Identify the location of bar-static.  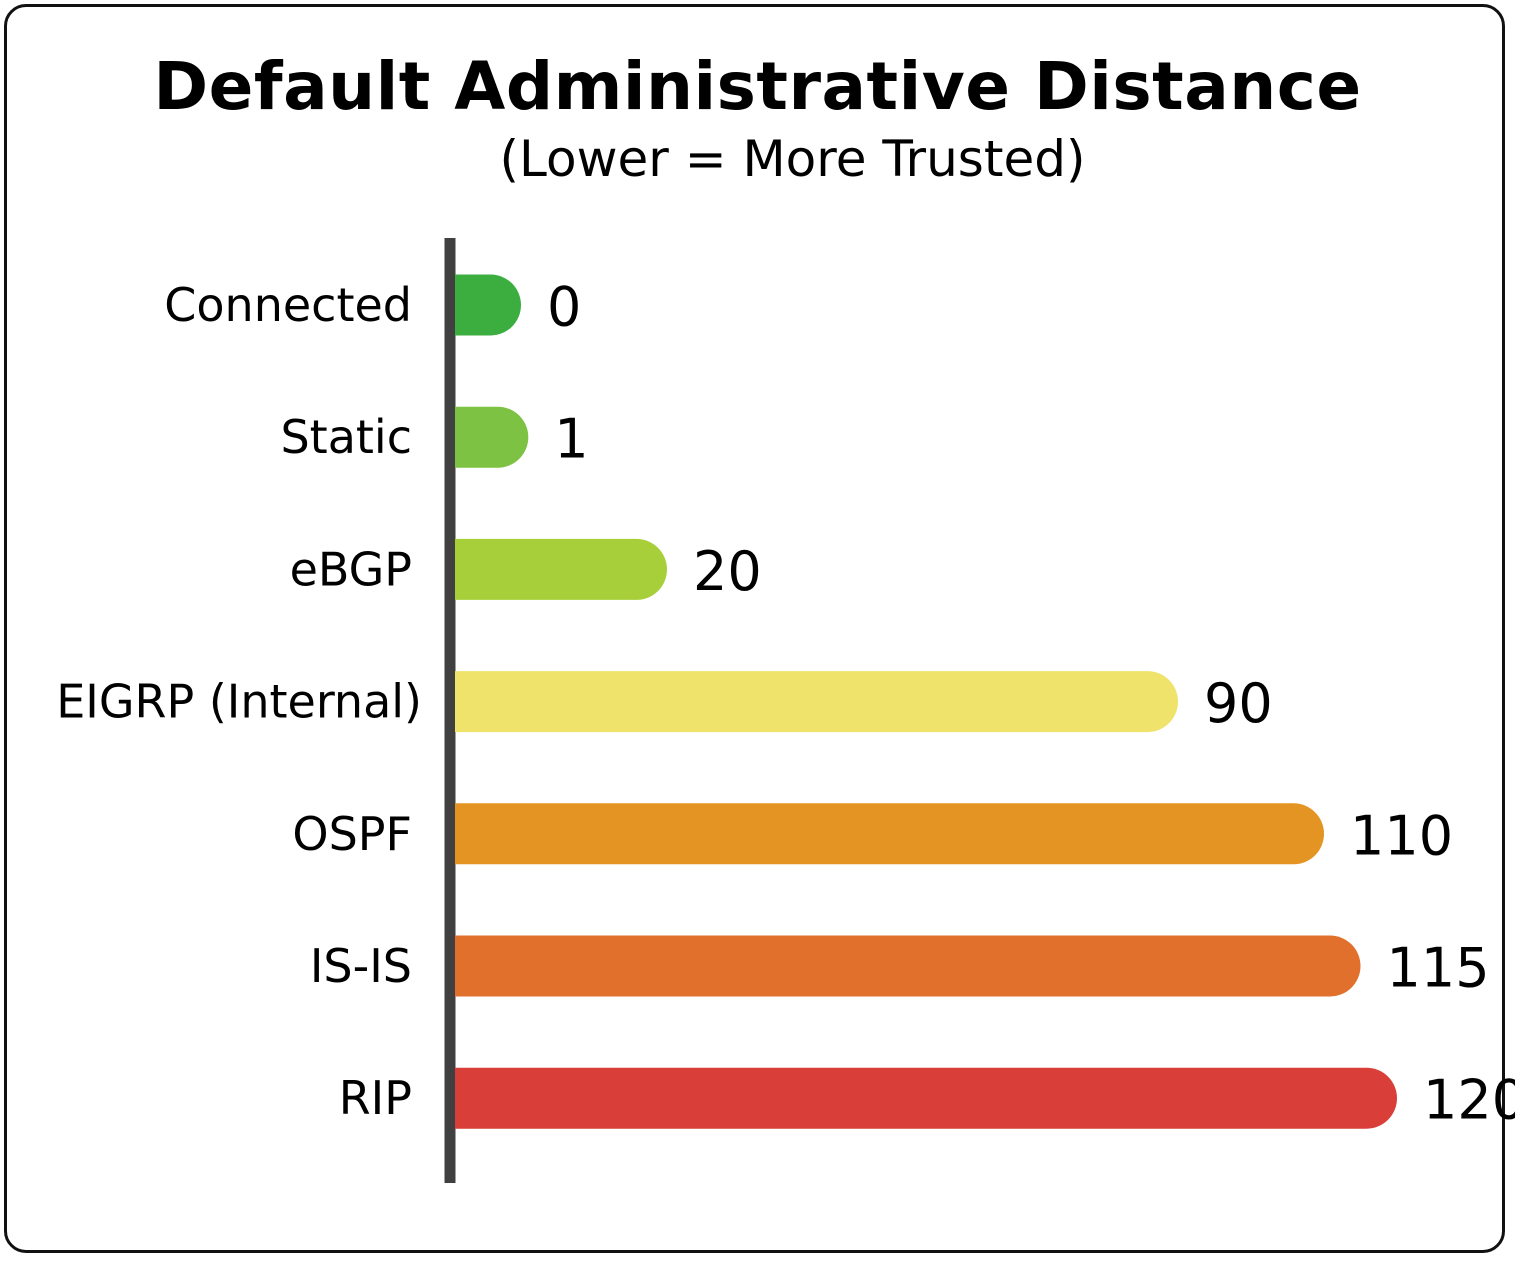
(492, 437).